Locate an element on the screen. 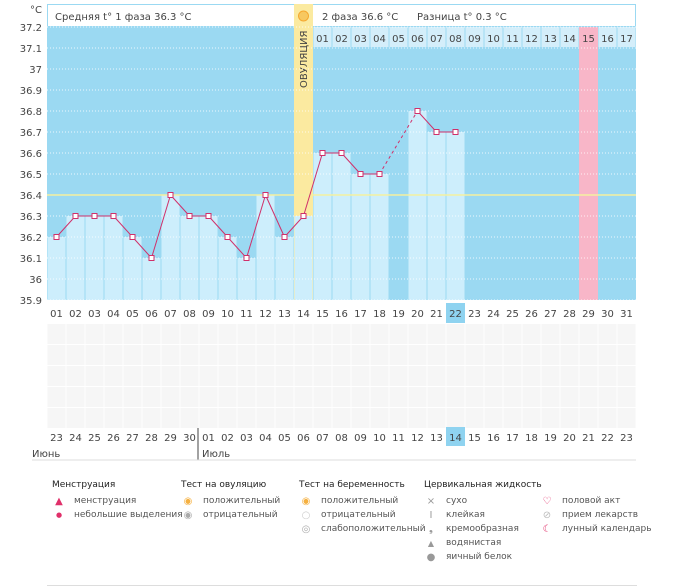 The height and width of the screenshot is (587, 675). phase1-average: Средняя t° 1 фаза 36.3 °C is located at coordinates (123, 17).